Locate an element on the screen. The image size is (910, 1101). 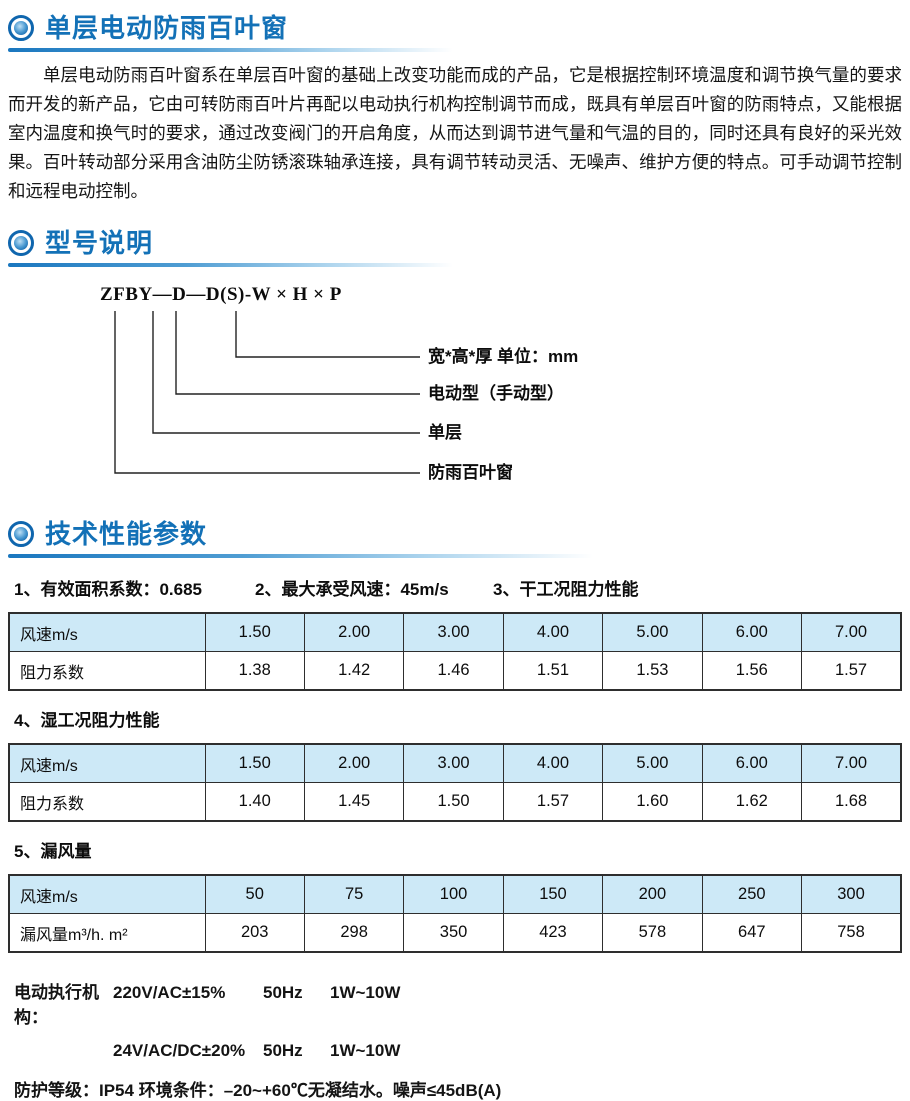
diagram-label-louver: 防雨百叶窗 is located at coordinates (470, 472).